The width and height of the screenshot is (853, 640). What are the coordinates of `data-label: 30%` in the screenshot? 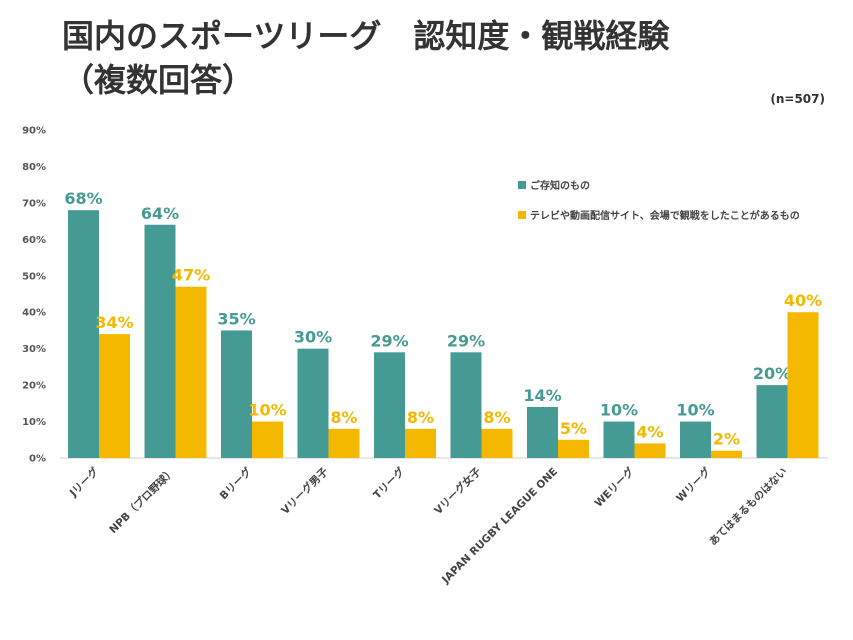 It's located at (313, 337).